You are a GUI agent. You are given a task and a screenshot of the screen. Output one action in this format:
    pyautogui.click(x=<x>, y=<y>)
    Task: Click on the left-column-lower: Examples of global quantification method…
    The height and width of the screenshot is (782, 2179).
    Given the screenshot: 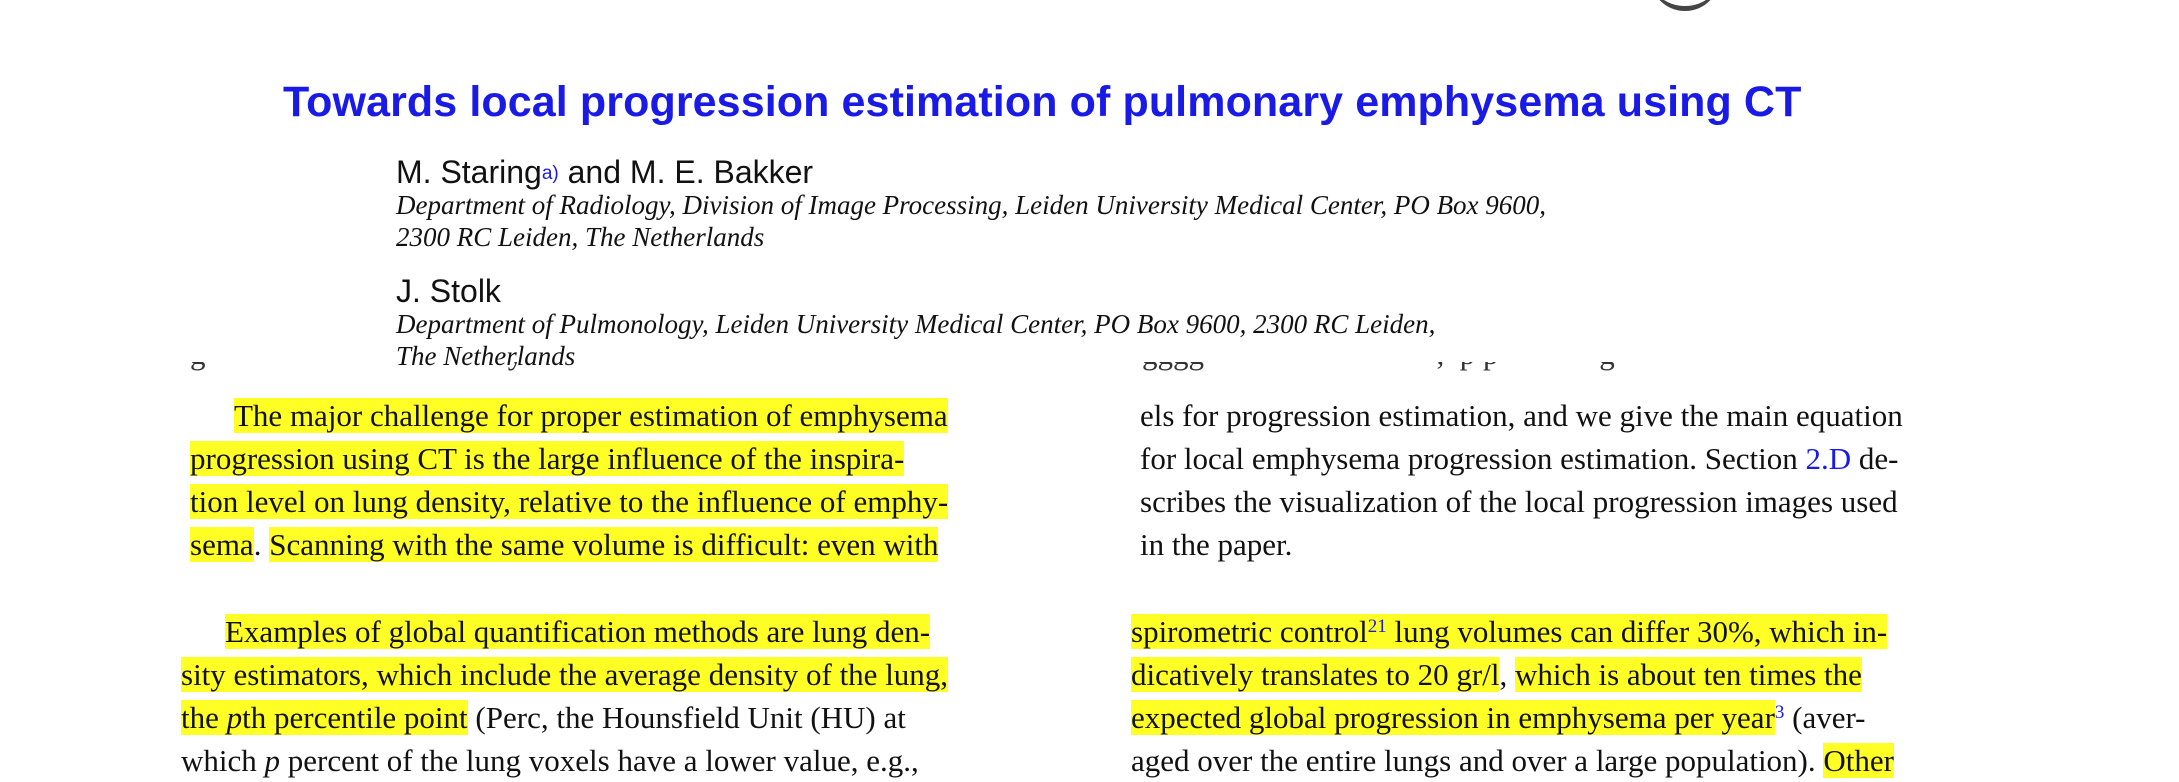 What is the action you would take?
    pyautogui.click(x=565, y=696)
    